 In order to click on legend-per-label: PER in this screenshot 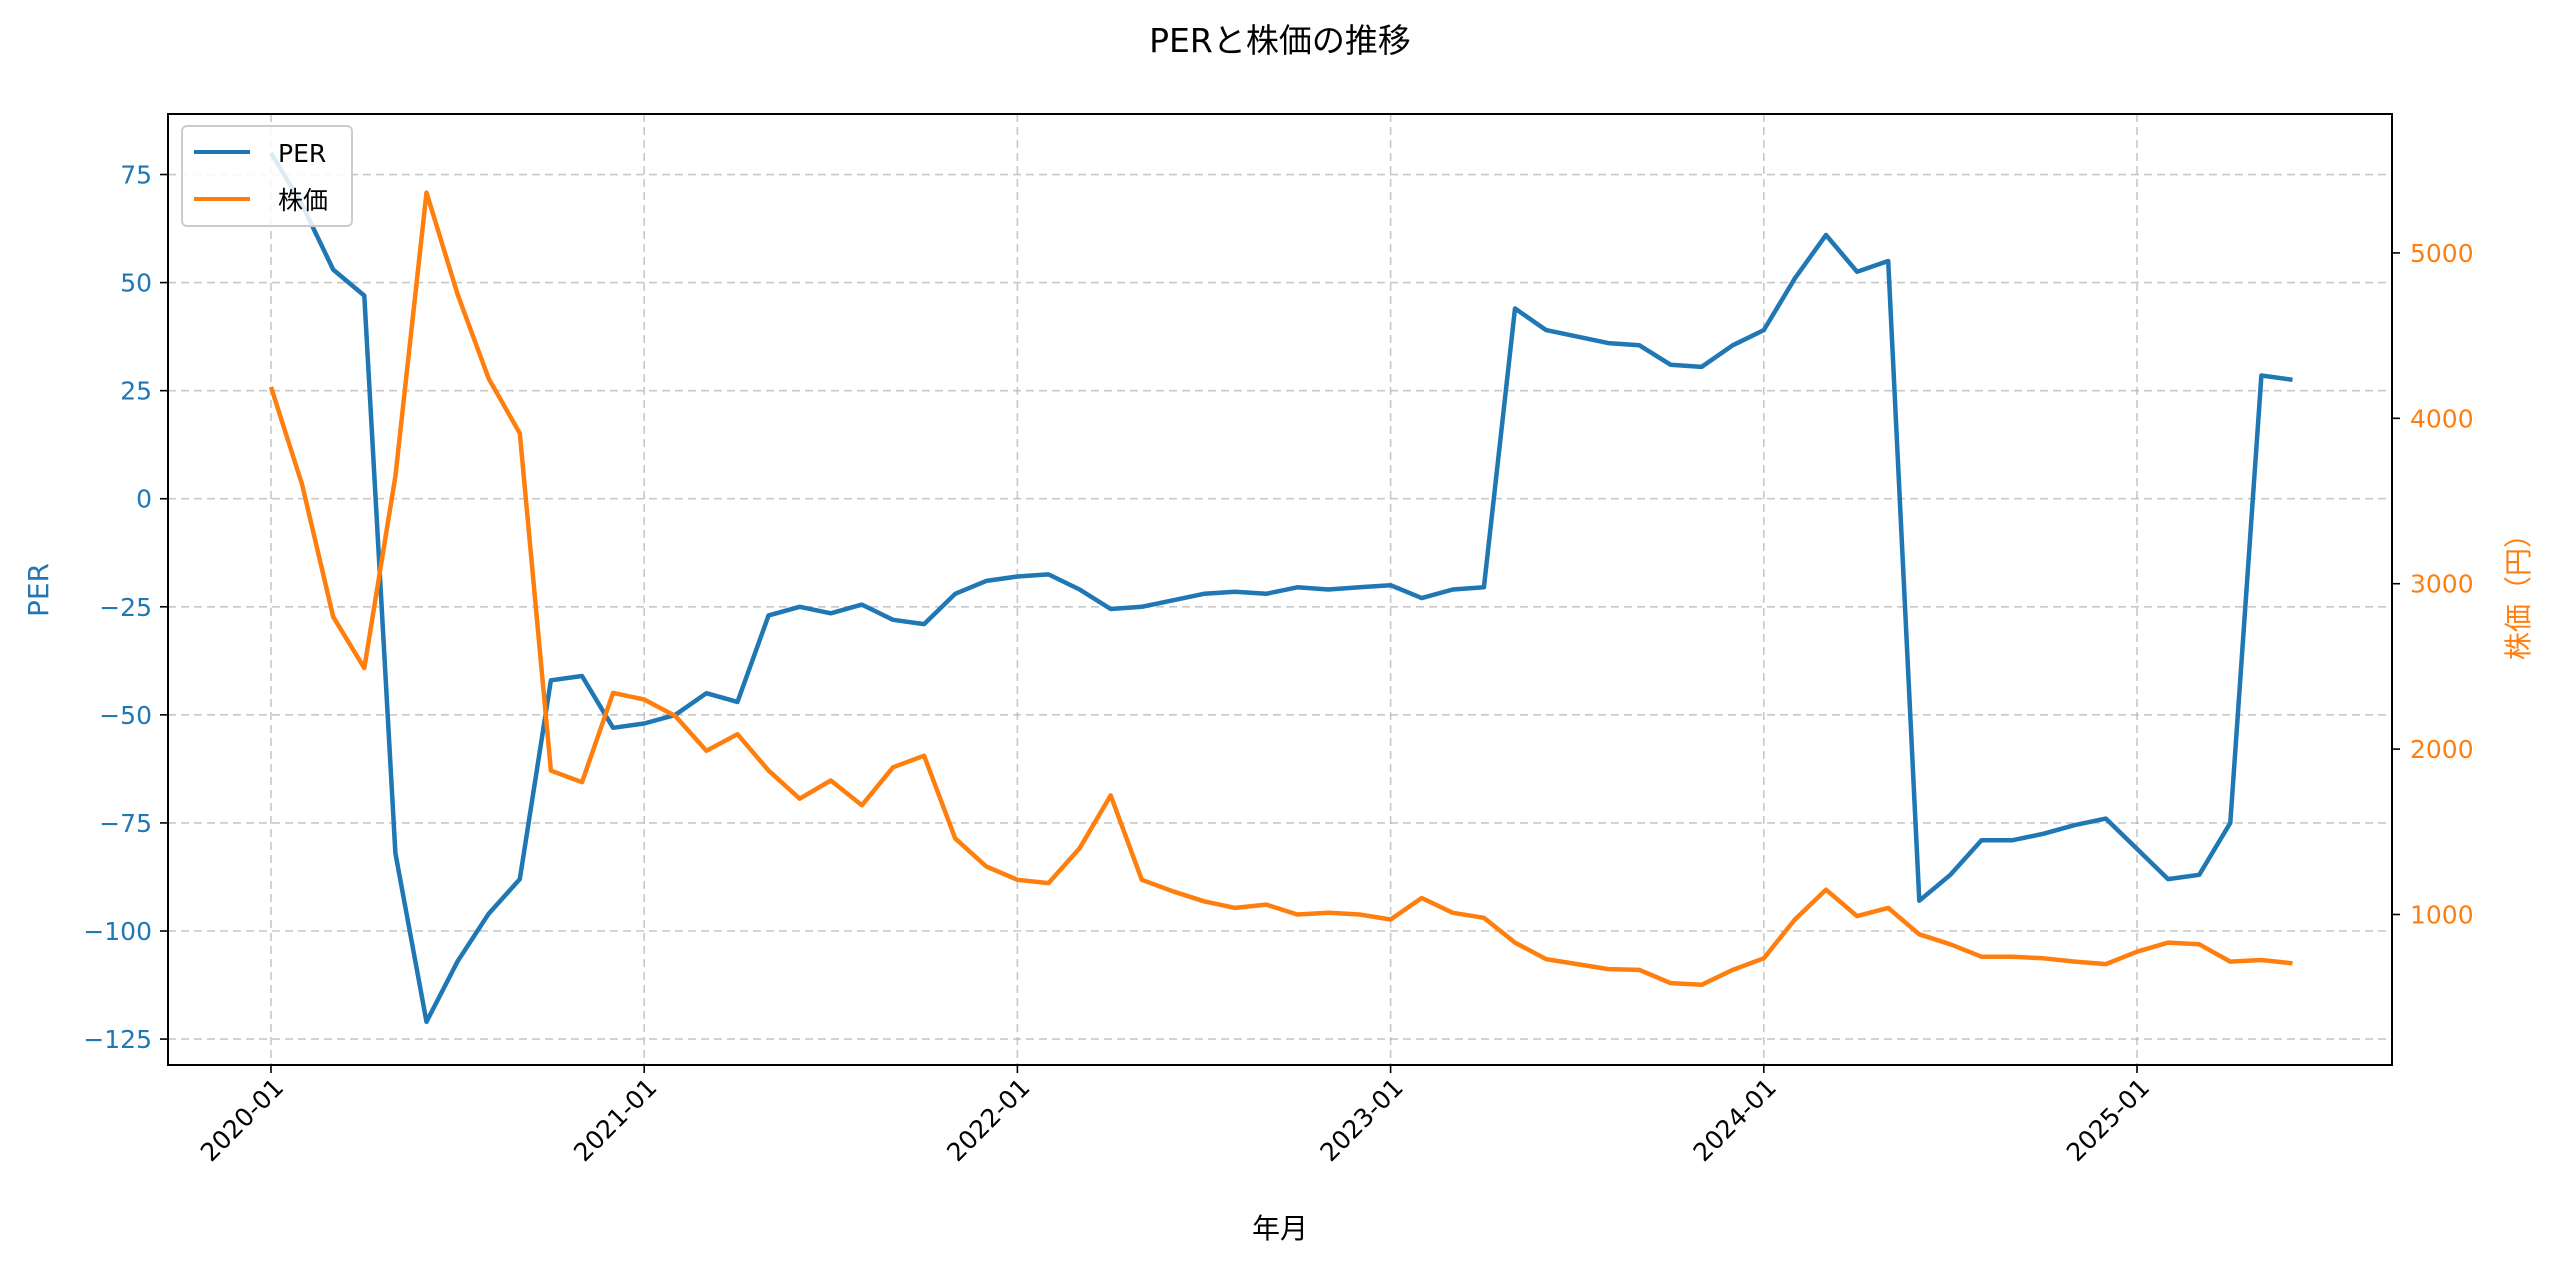, I will do `click(302, 153)`.